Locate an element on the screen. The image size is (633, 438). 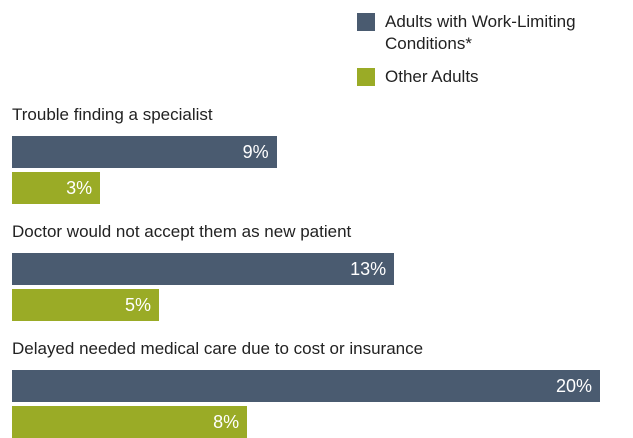
legend-label: Other Adults is located at coordinates (432, 76).